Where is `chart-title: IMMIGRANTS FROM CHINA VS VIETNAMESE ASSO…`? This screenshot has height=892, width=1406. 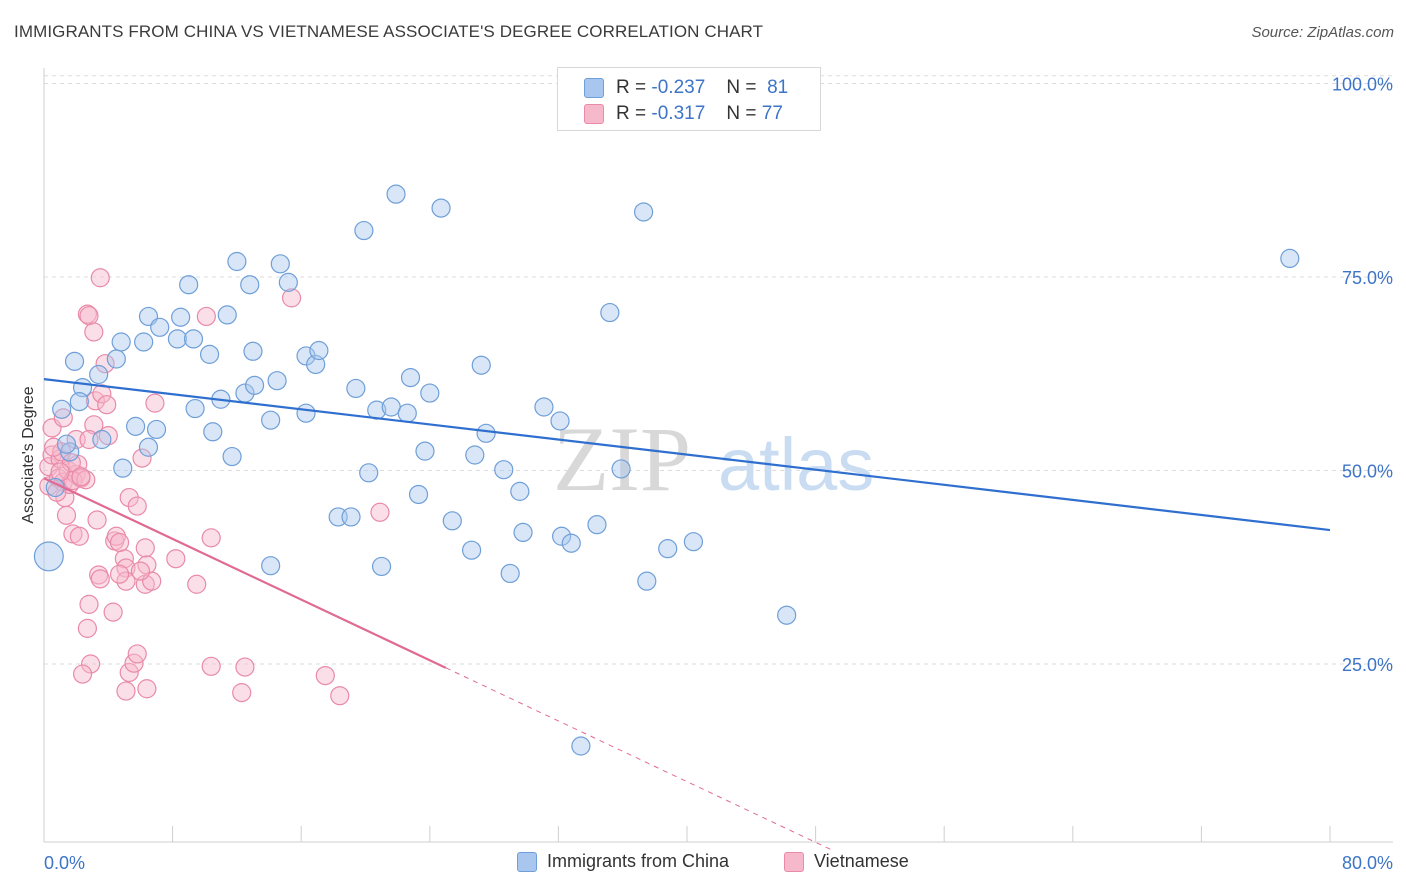
chart-title: IMMIGRANTS FROM CHINA VS VIETNAMESE ASSO… is located at coordinates (389, 31).